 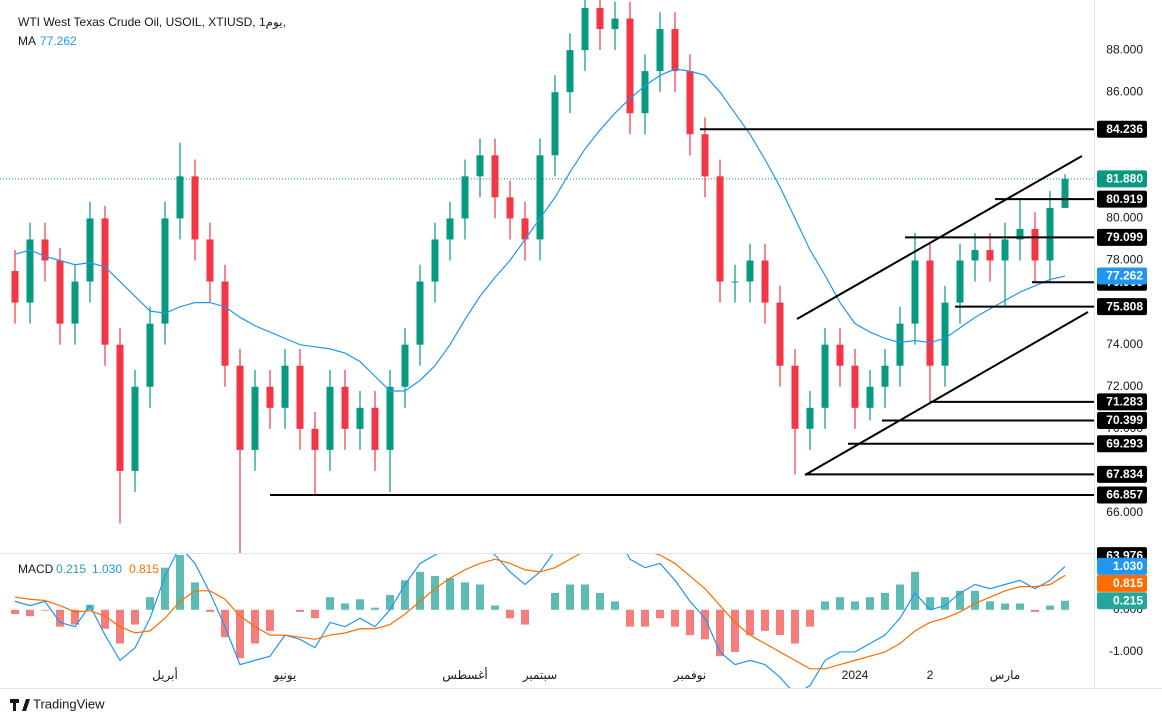 What do you see at coordinates (165, 675) in the screenshot?
I see `x-tick-label: أبريل` at bounding box center [165, 675].